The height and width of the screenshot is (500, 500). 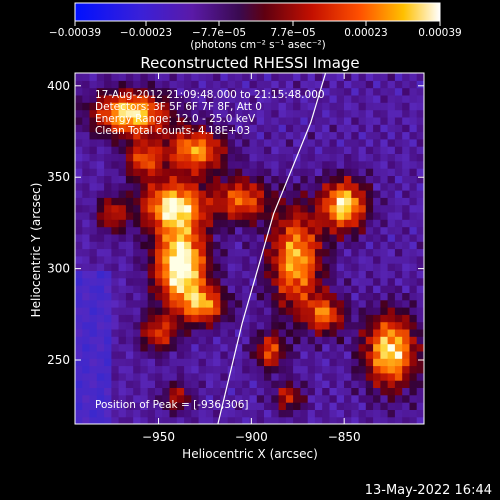 I want to click on colorbar, so click(x=257, y=12).